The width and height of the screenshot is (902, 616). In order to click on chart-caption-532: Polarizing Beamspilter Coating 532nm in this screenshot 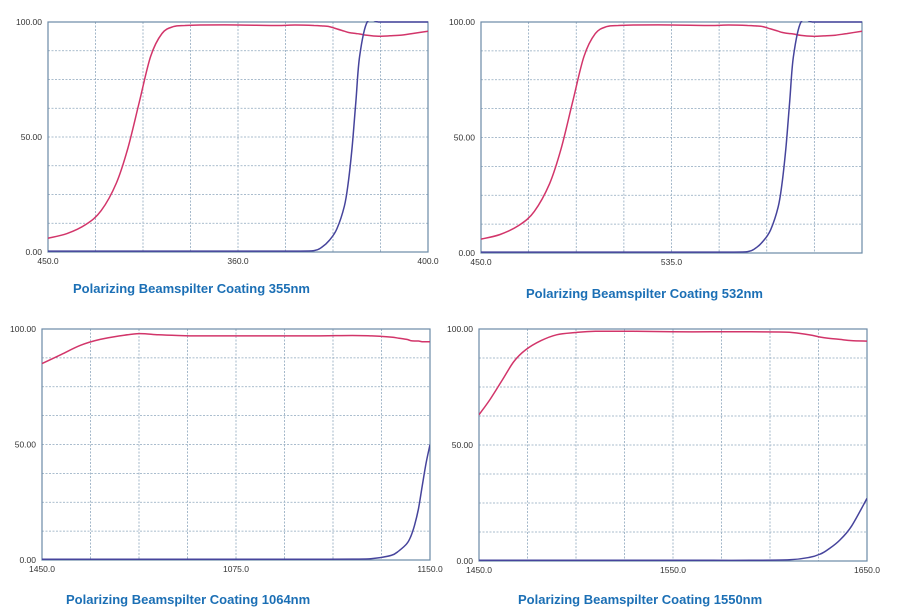, I will do `click(644, 293)`.